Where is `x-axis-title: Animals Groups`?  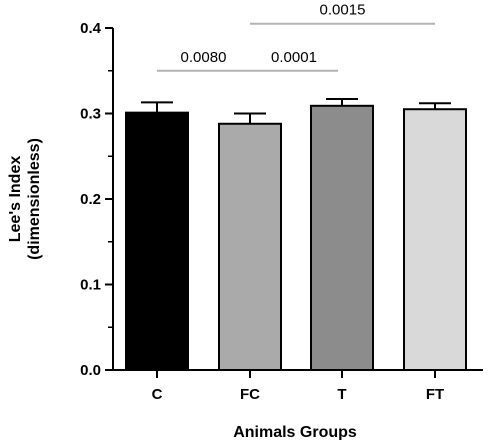
x-axis-title: Animals Groups is located at coordinates (295, 432).